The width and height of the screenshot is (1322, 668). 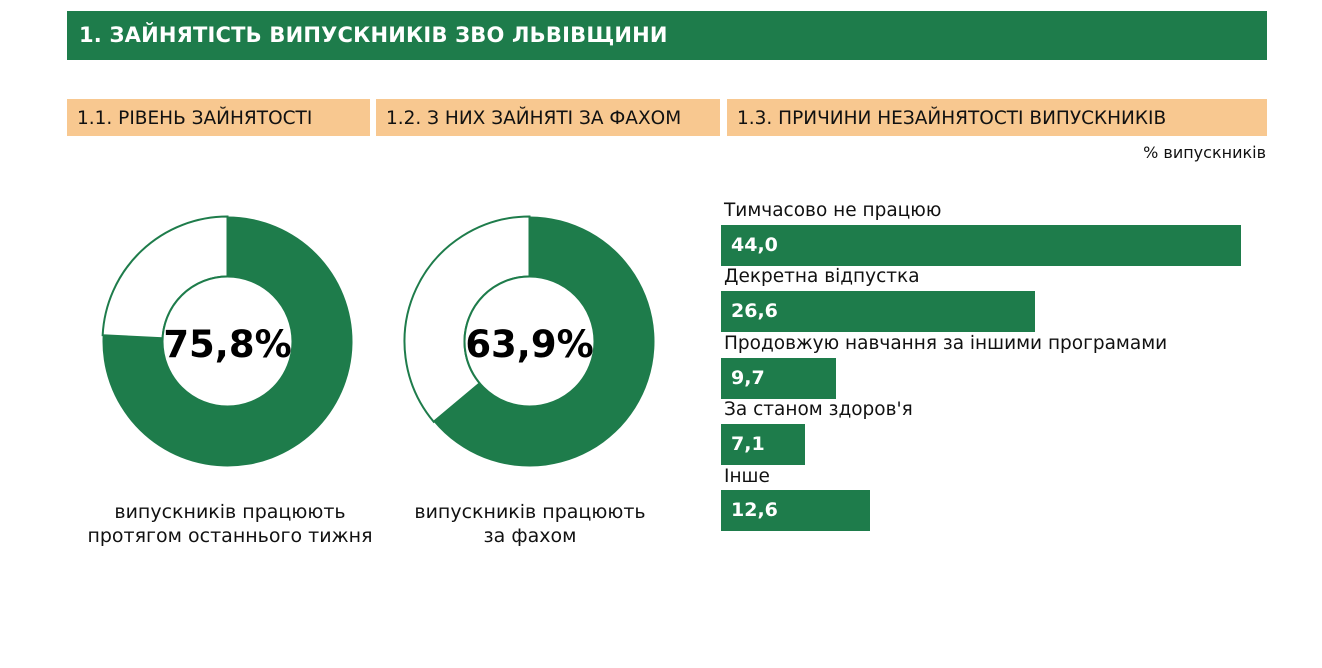 I want to click on bar-value-label: 9,7, so click(x=748, y=378).